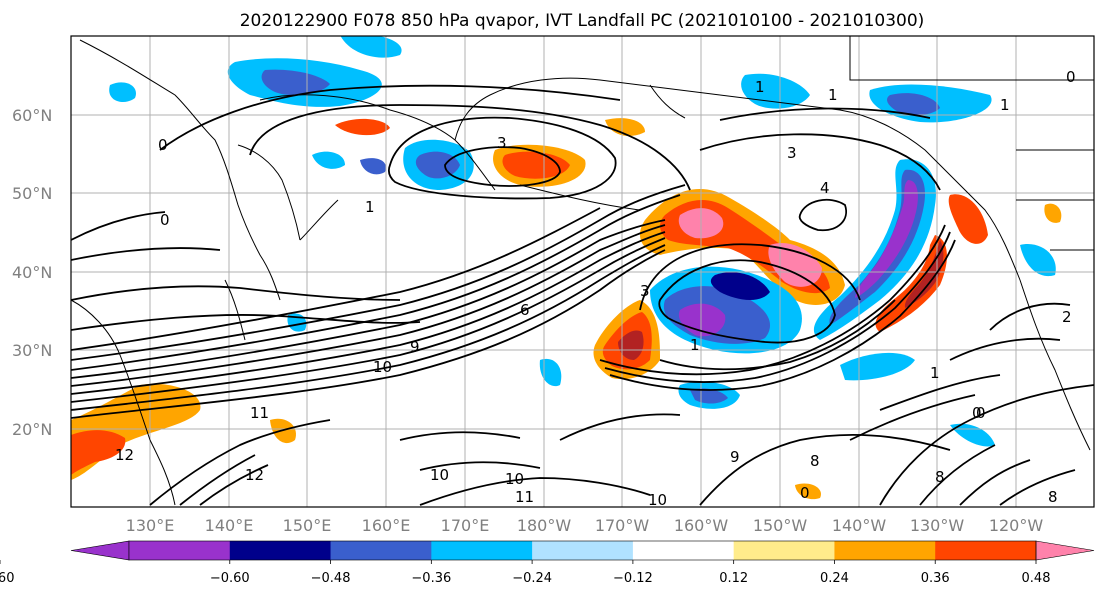 This screenshot has width=1105, height=601. What do you see at coordinates (935, 578) in the screenshot?
I see `colorbar-tick-label: 0.36` at bounding box center [935, 578].